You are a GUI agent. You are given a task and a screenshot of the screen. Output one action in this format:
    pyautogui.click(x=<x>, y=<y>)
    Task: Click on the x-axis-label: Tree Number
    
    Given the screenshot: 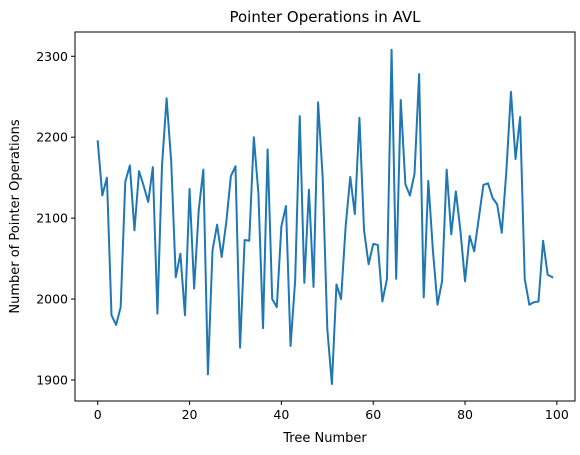 What is the action you would take?
    pyautogui.click(x=324, y=438)
    